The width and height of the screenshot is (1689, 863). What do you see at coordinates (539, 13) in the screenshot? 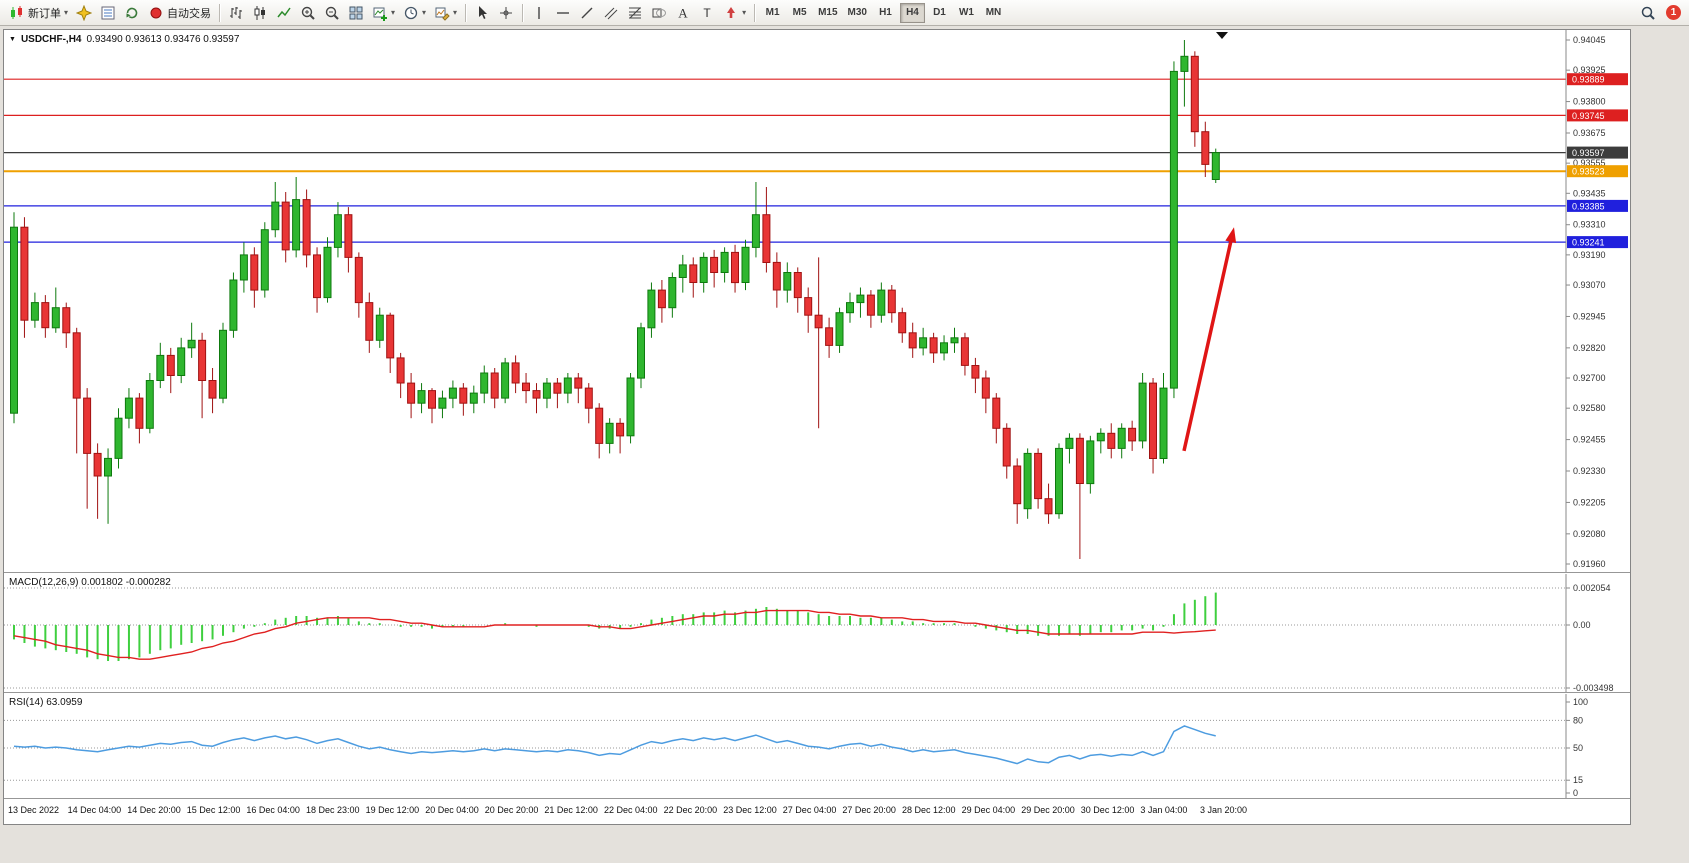
I see `vertical-line-button` at bounding box center [539, 13].